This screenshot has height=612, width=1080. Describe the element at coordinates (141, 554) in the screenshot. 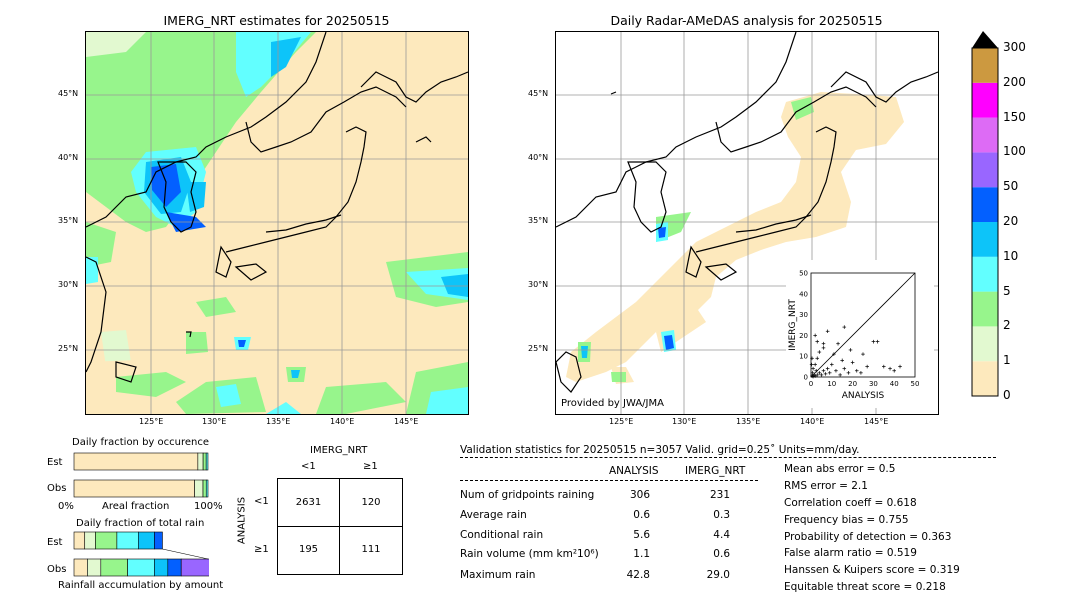

I see `totalrain-bars` at that location.